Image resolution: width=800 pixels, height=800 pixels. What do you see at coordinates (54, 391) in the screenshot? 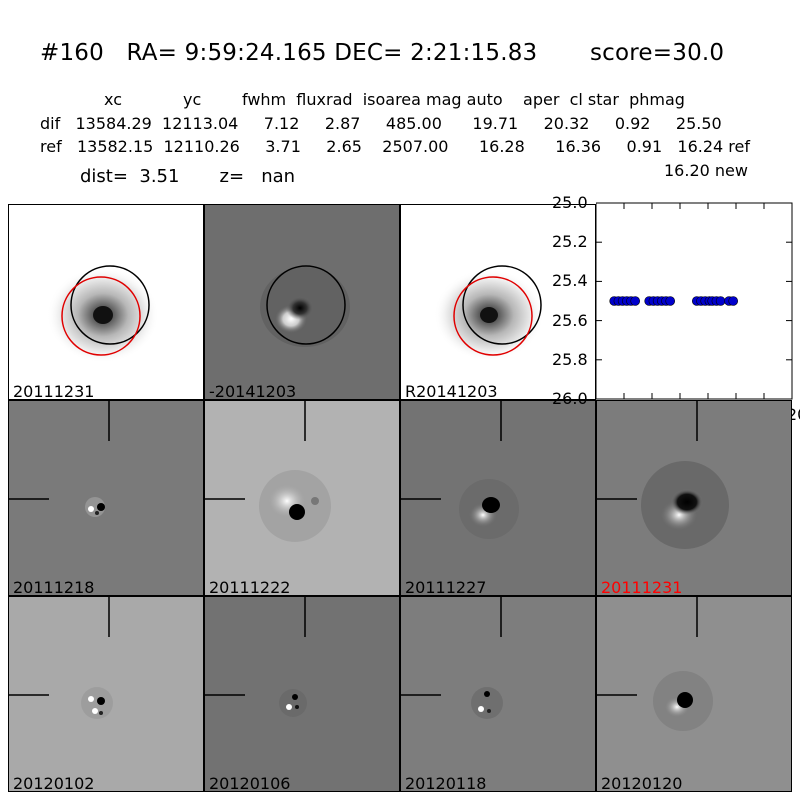
I see `panel-label: 20111231` at bounding box center [54, 391].